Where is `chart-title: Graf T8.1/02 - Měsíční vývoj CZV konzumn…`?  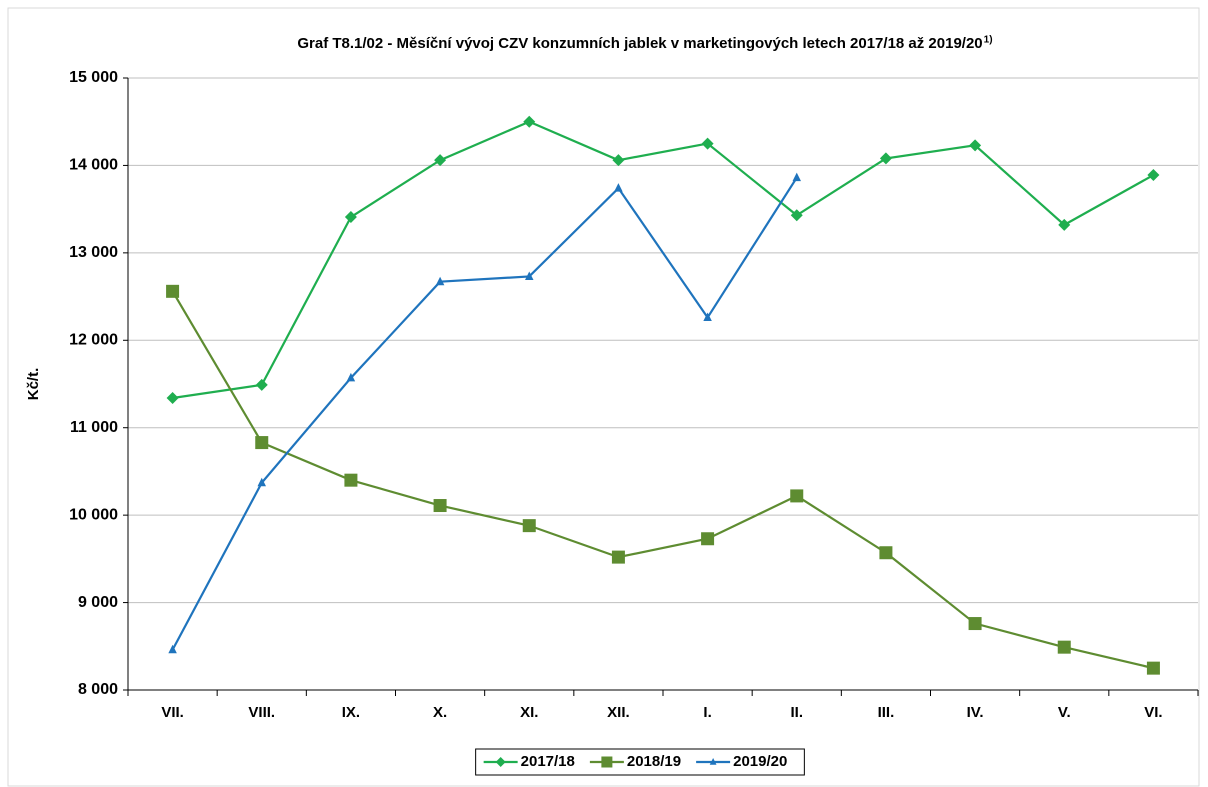
chart-title: Graf T8.1/02 - Měsíční vývoj CZV konzumn… is located at coordinates (639, 43).